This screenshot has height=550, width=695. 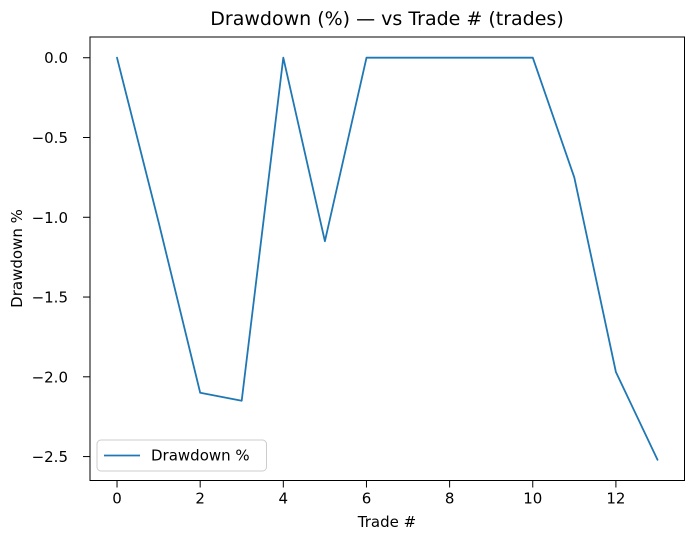 What do you see at coordinates (17, 258) in the screenshot?
I see `y-axis-label: Drawdown %` at bounding box center [17, 258].